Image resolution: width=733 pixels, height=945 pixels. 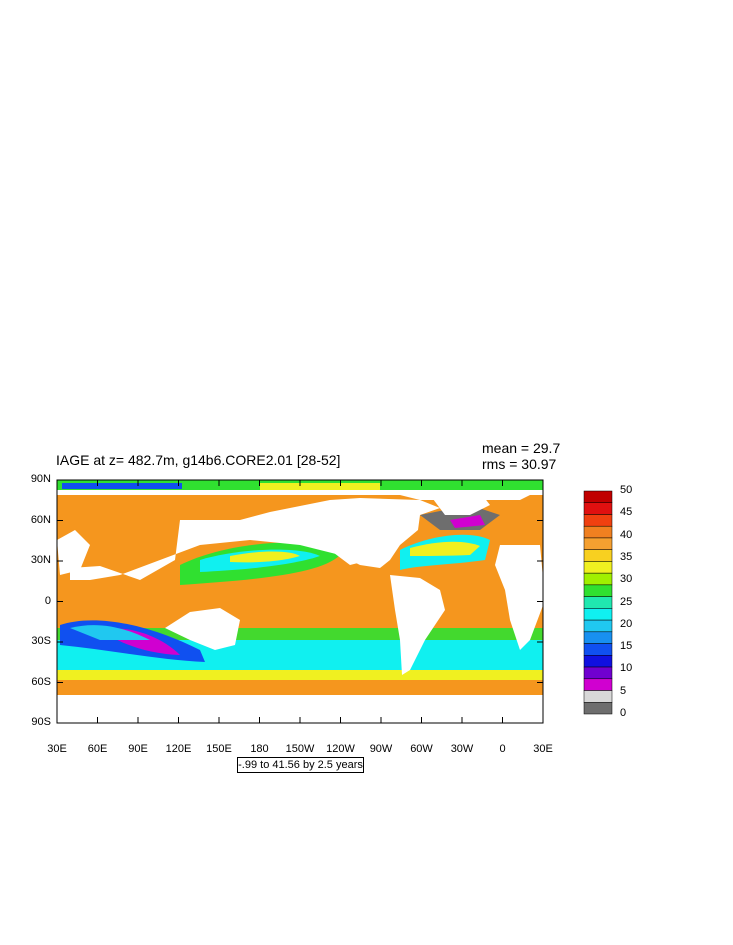 What do you see at coordinates (626, 556) in the screenshot?
I see `colorbar-label: 35` at bounding box center [626, 556].